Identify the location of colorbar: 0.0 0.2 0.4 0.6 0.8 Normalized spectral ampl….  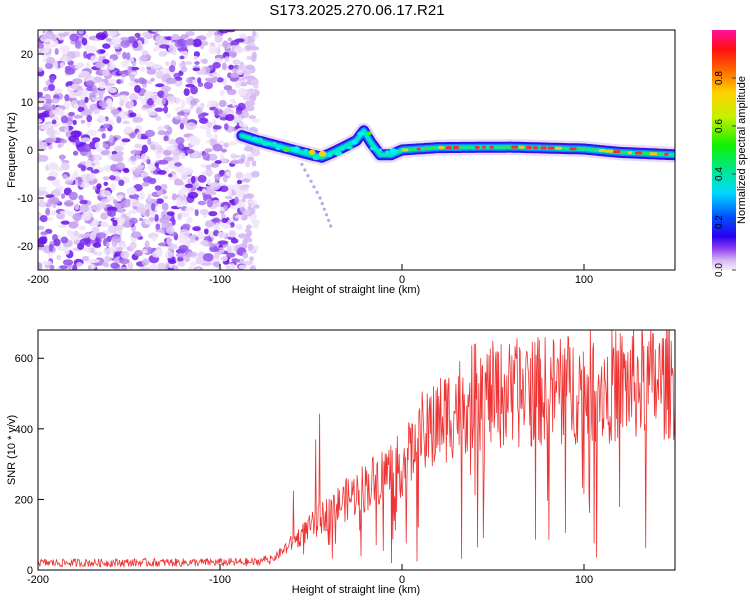
(730, 153).